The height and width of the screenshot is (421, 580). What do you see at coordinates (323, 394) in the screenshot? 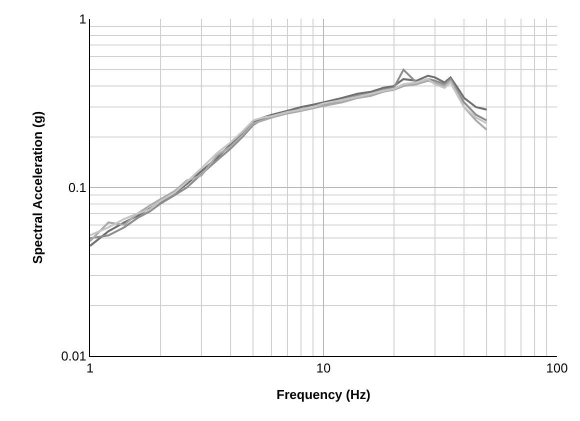
I see `x-axis-title: Frequency (Hz)` at bounding box center [323, 394].